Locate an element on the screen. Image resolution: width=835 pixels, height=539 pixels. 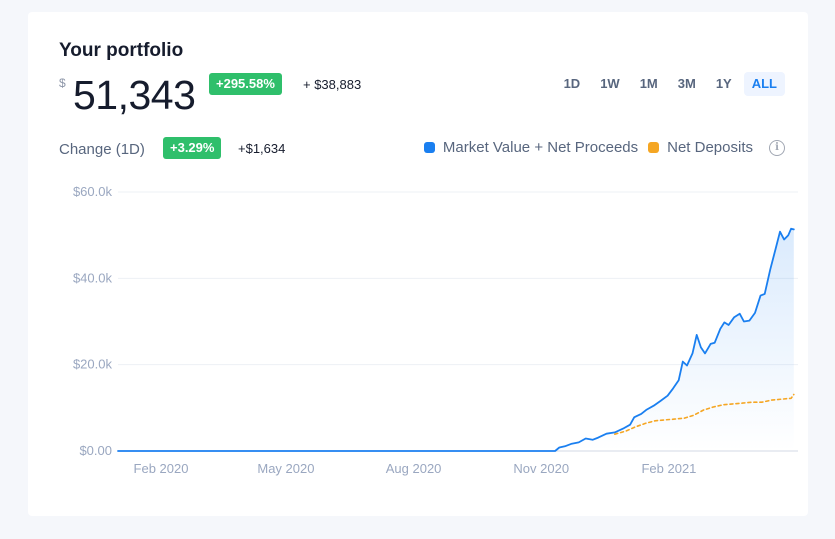
x-tick-label-3: Nov 2020 is located at coordinates (541, 468).